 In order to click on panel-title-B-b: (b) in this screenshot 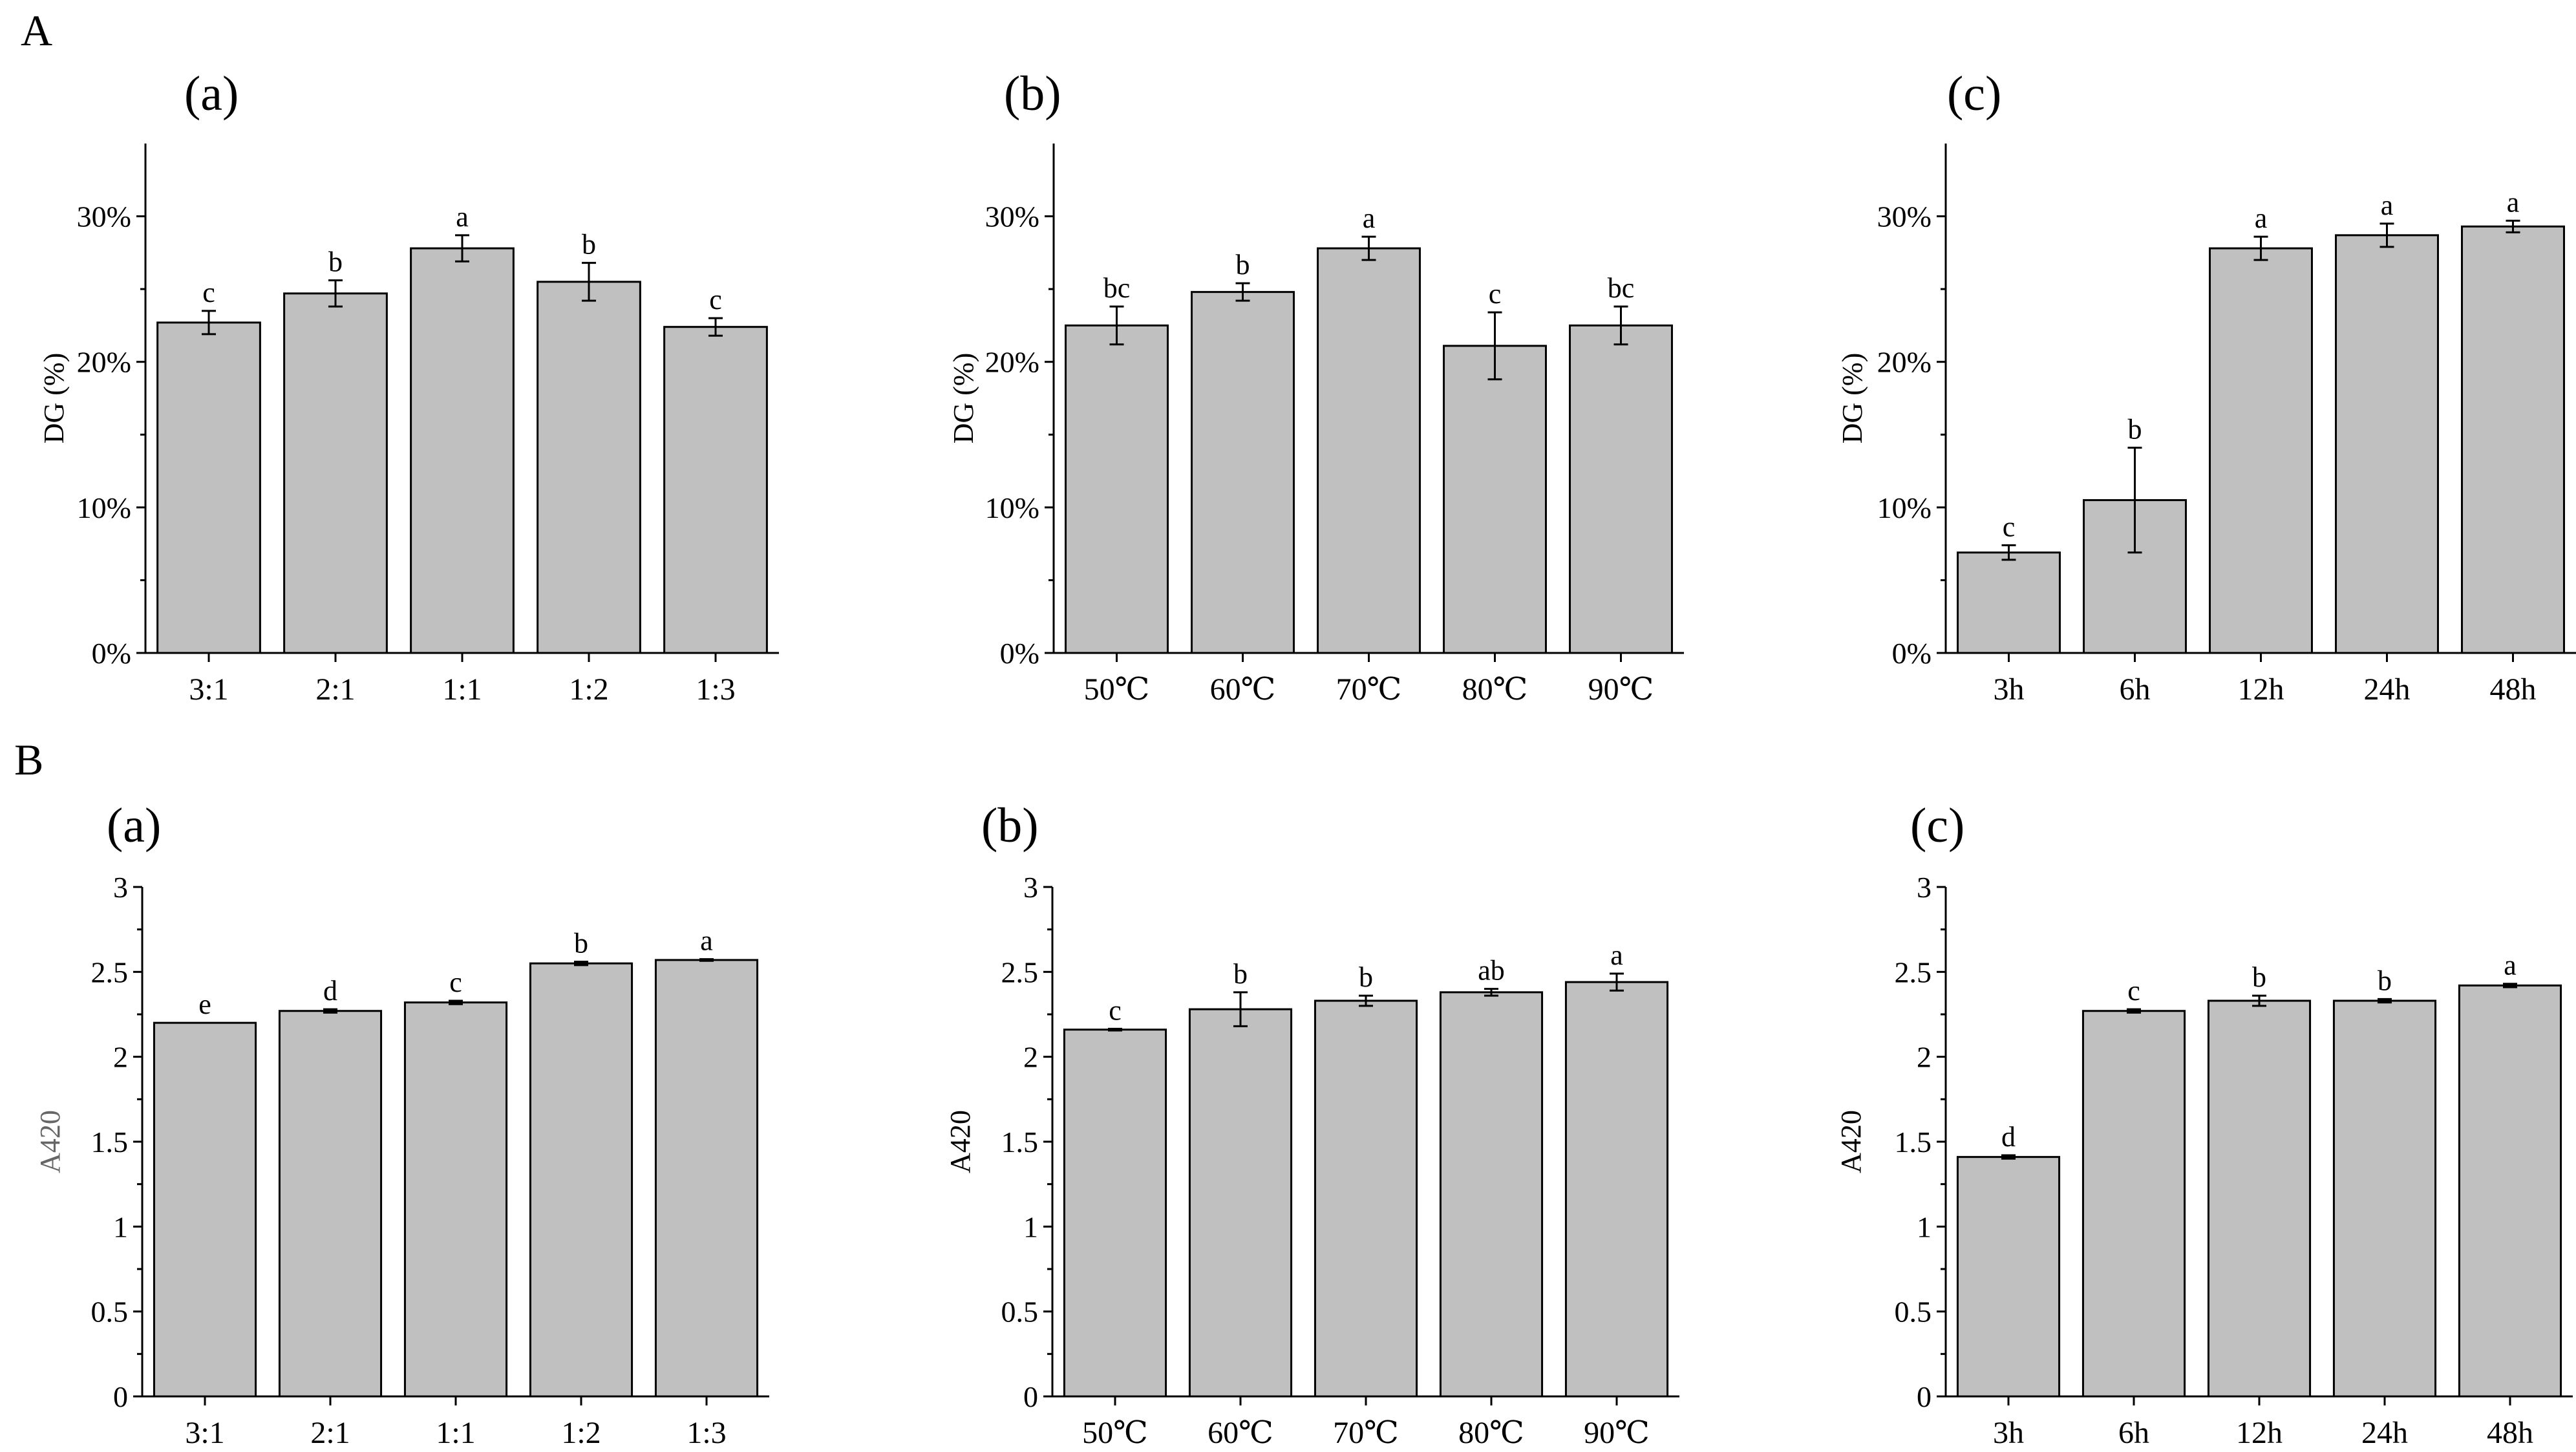, I will do `click(1010, 825)`.